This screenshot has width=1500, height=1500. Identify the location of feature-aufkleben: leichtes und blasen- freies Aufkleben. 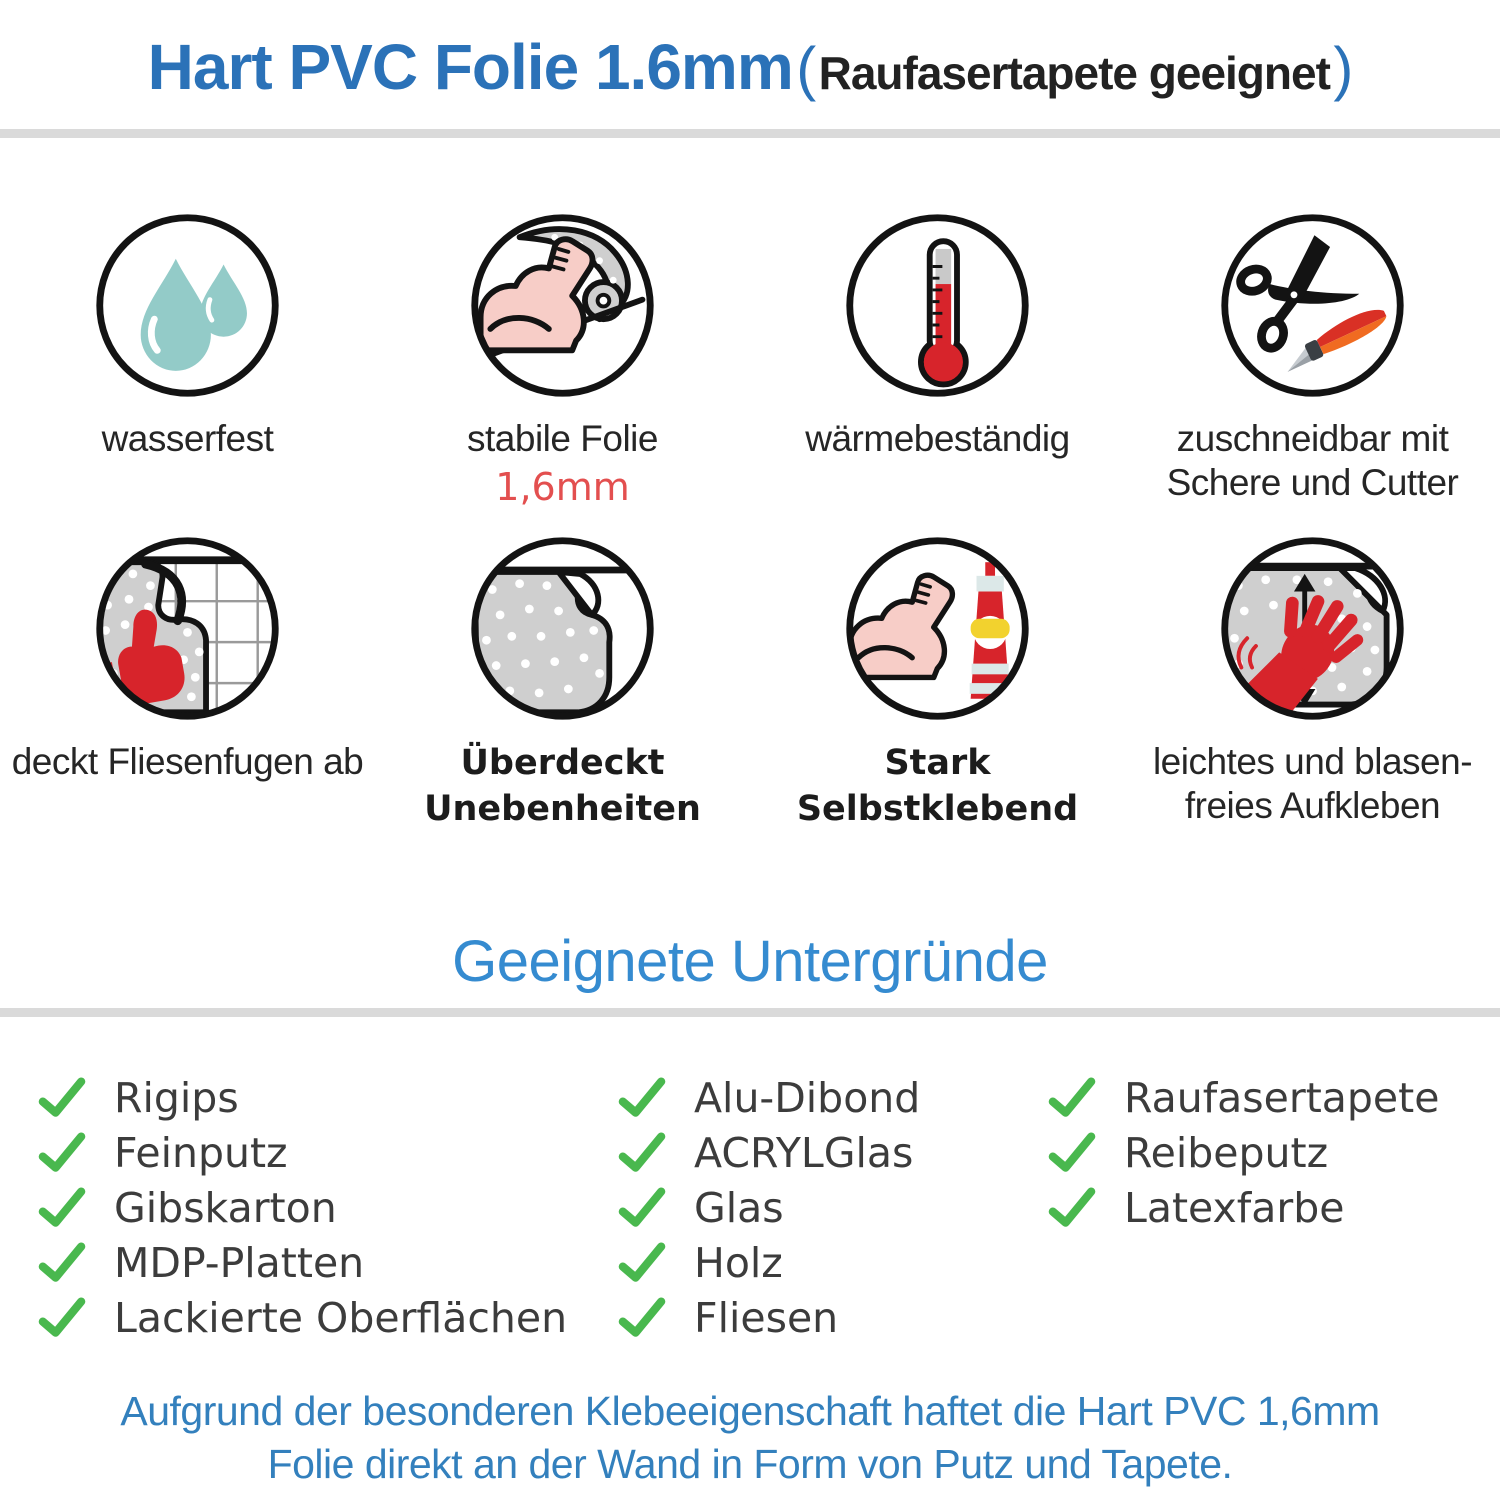
(1312, 681).